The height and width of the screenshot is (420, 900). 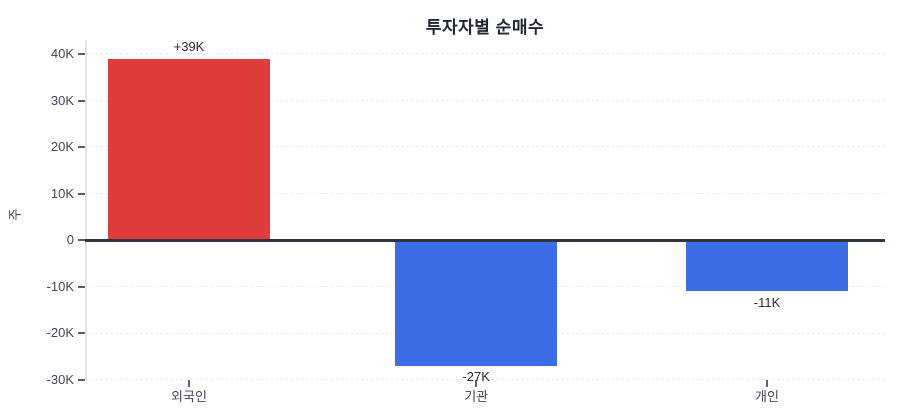 I want to click on y-tick-label: 10K, so click(x=62, y=193).